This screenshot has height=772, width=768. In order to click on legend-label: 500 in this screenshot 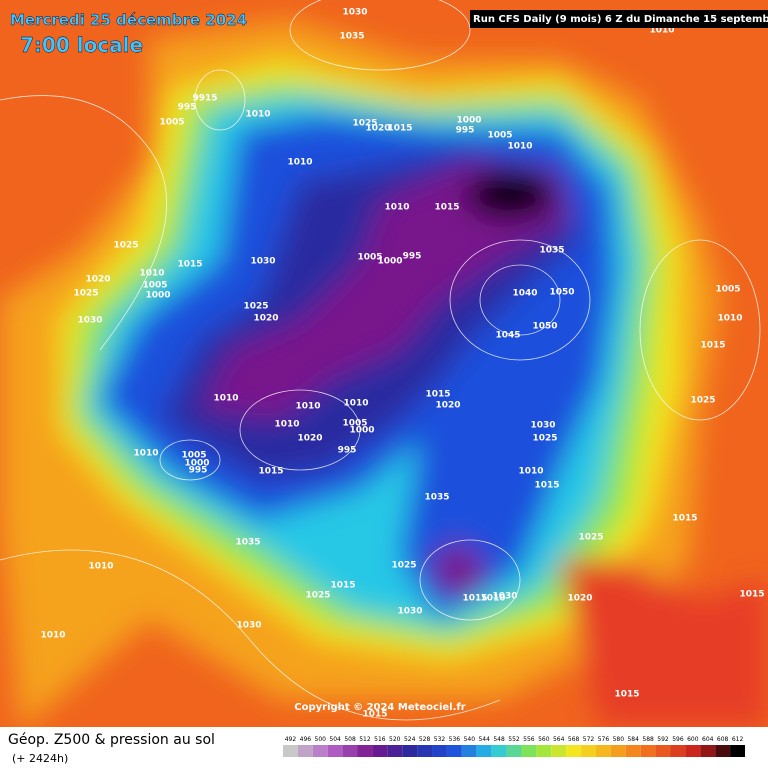, I will do `click(321, 739)`.